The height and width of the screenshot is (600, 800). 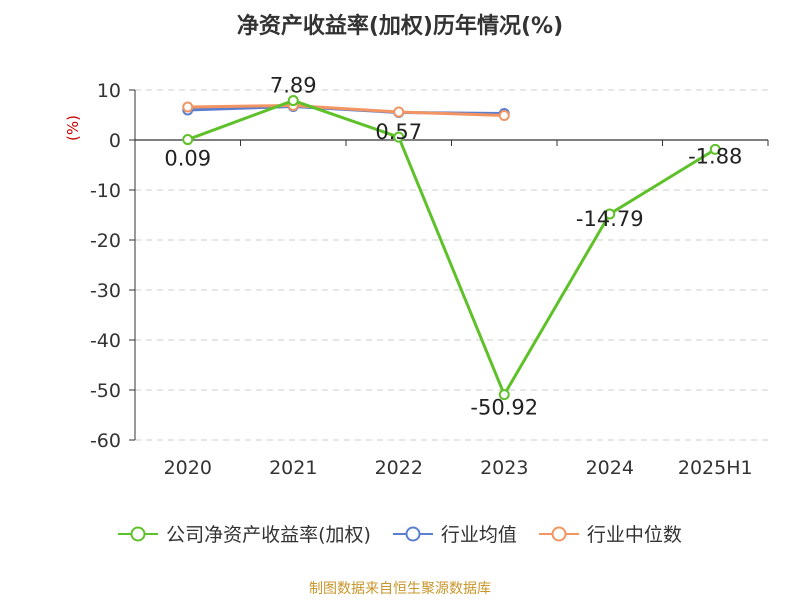 What do you see at coordinates (399, 468) in the screenshot?
I see `x-tick-label: 2022` at bounding box center [399, 468].